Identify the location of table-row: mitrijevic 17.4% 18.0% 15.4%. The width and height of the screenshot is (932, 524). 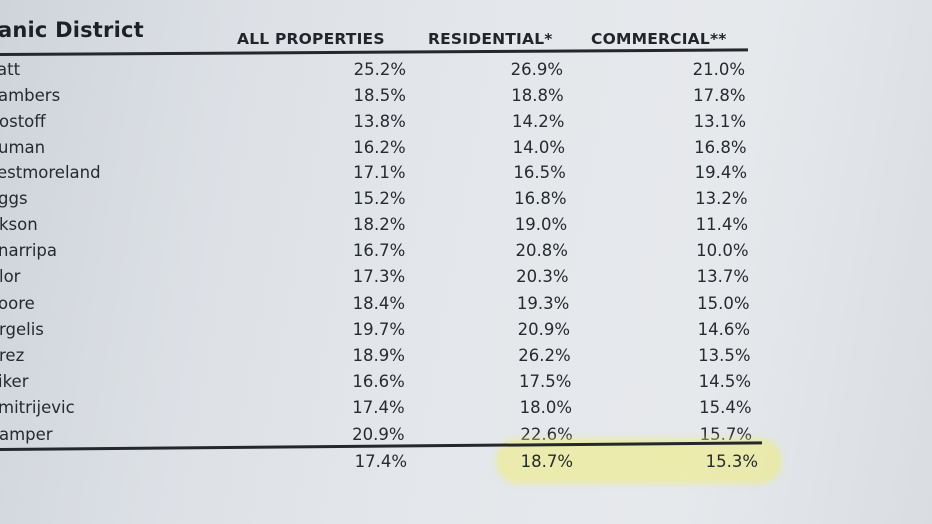
(466, 411).